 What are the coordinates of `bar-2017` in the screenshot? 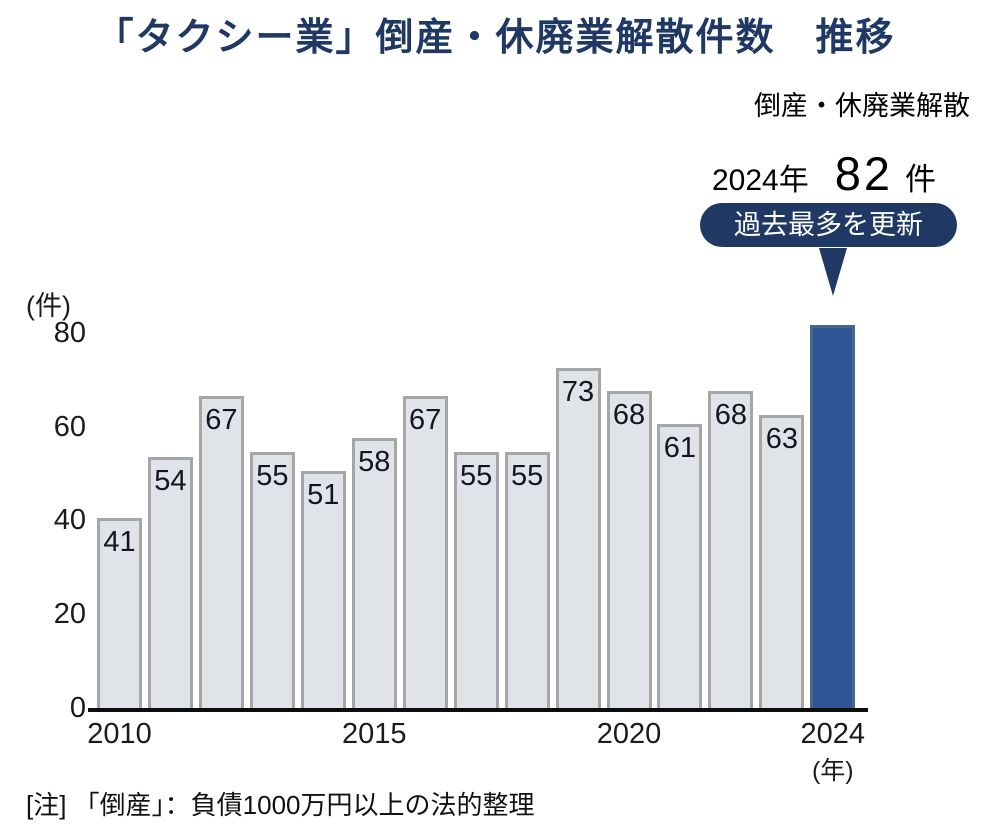 It's located at (476, 581).